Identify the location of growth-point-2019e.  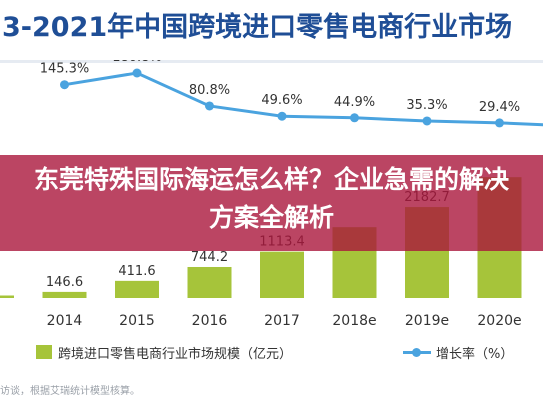
(427, 121).